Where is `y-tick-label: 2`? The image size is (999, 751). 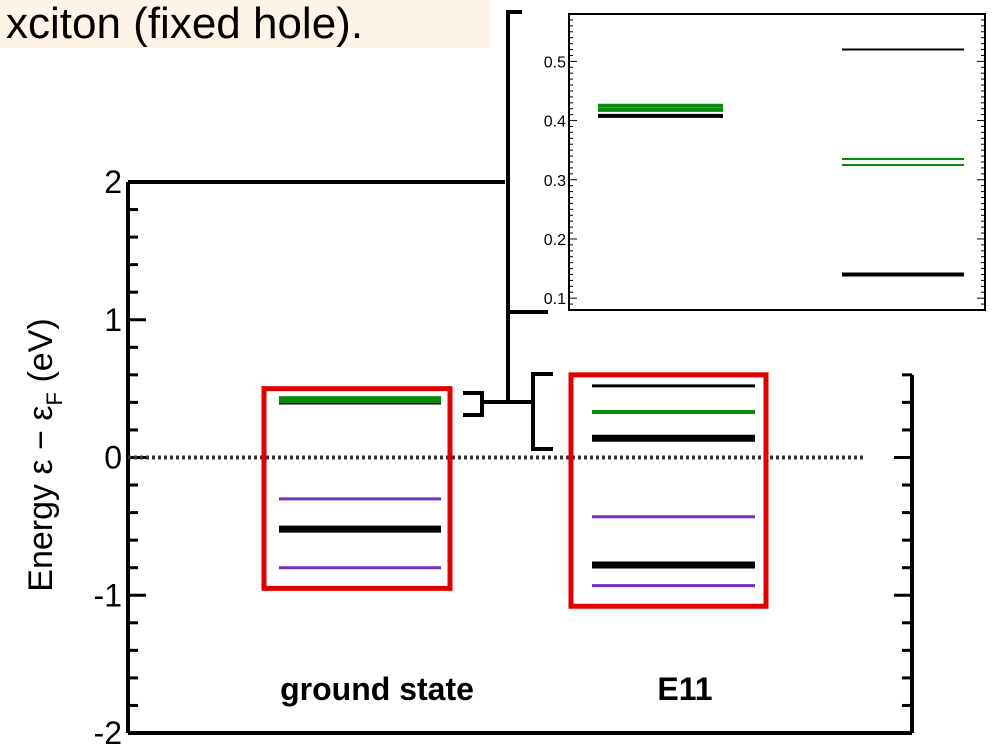
y-tick-label: 2 is located at coordinates (113, 182).